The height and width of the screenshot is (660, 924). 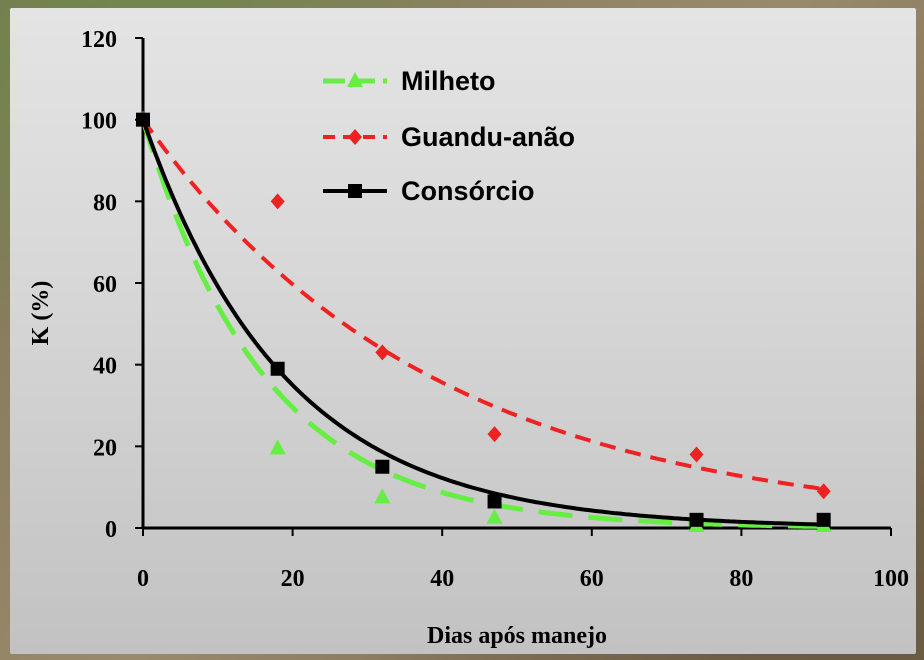 I want to click on x-tick-label: 20, so click(x=293, y=579).